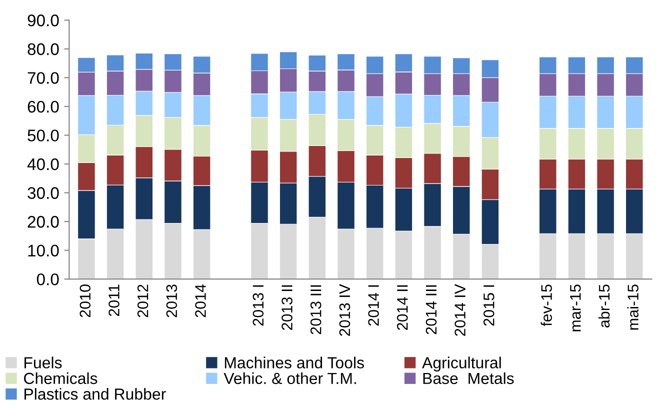 The height and width of the screenshot is (411, 665). I want to click on x-tick-label: mar-15, so click(575, 308).